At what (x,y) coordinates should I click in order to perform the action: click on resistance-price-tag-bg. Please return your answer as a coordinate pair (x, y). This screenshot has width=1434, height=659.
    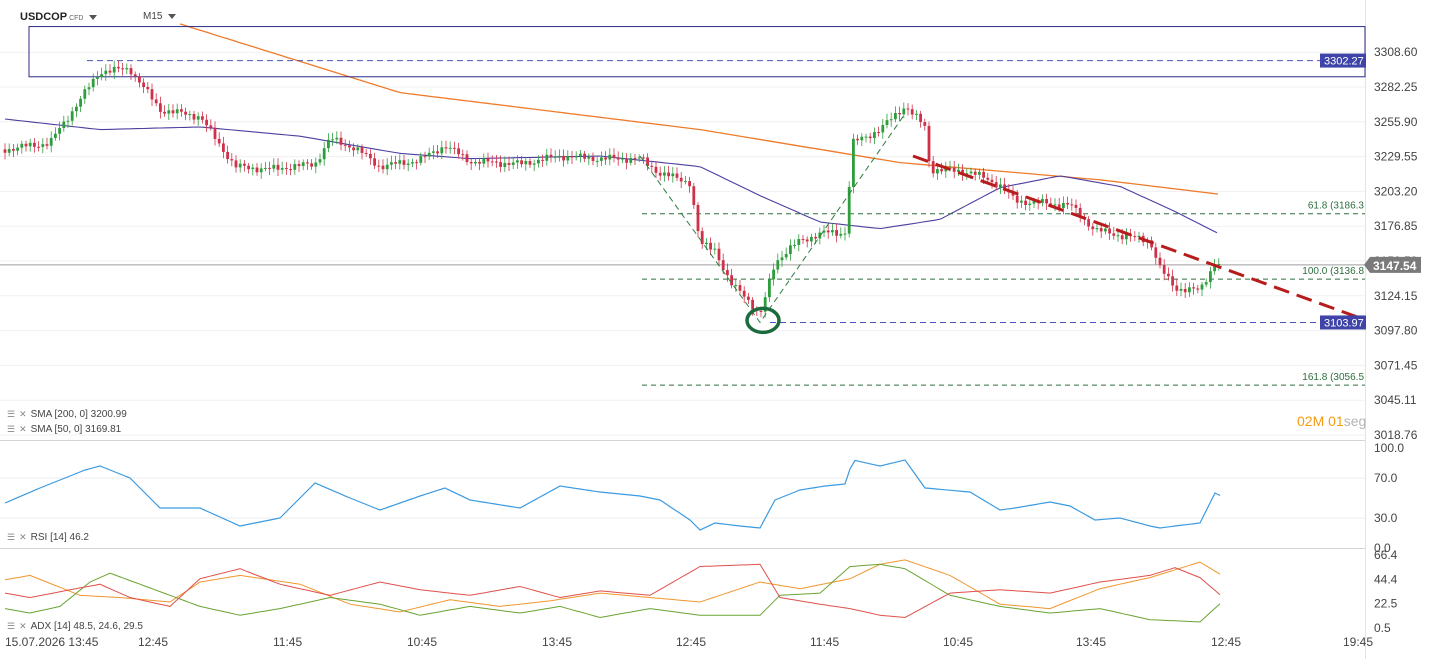
    Looking at the image, I should click on (1343, 60).